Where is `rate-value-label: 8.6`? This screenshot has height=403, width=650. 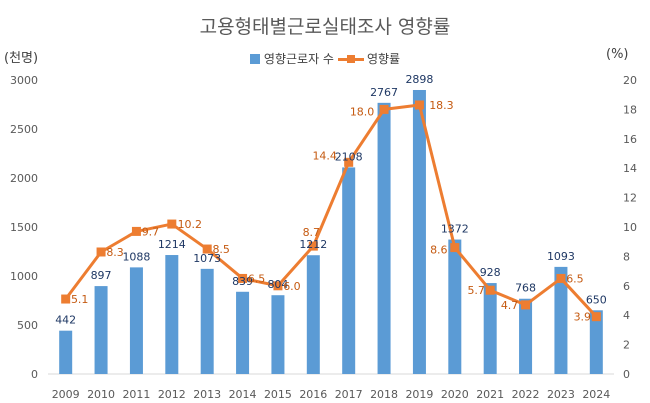 rate-value-label: 8.6 is located at coordinates (439, 250).